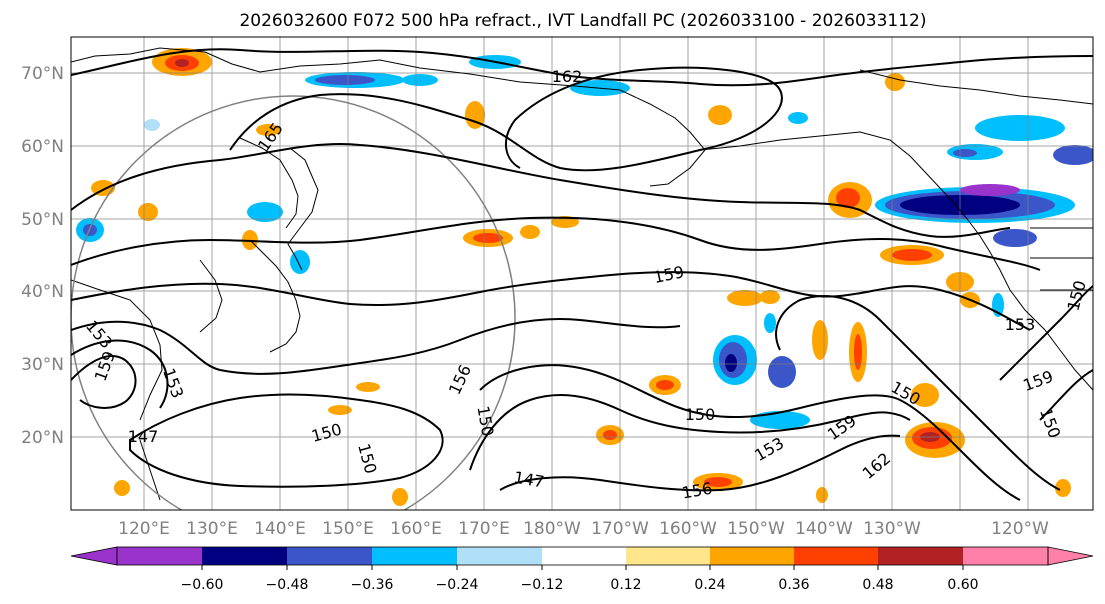  What do you see at coordinates (143, 436) in the screenshot?
I see `contour-label: 147` at bounding box center [143, 436].